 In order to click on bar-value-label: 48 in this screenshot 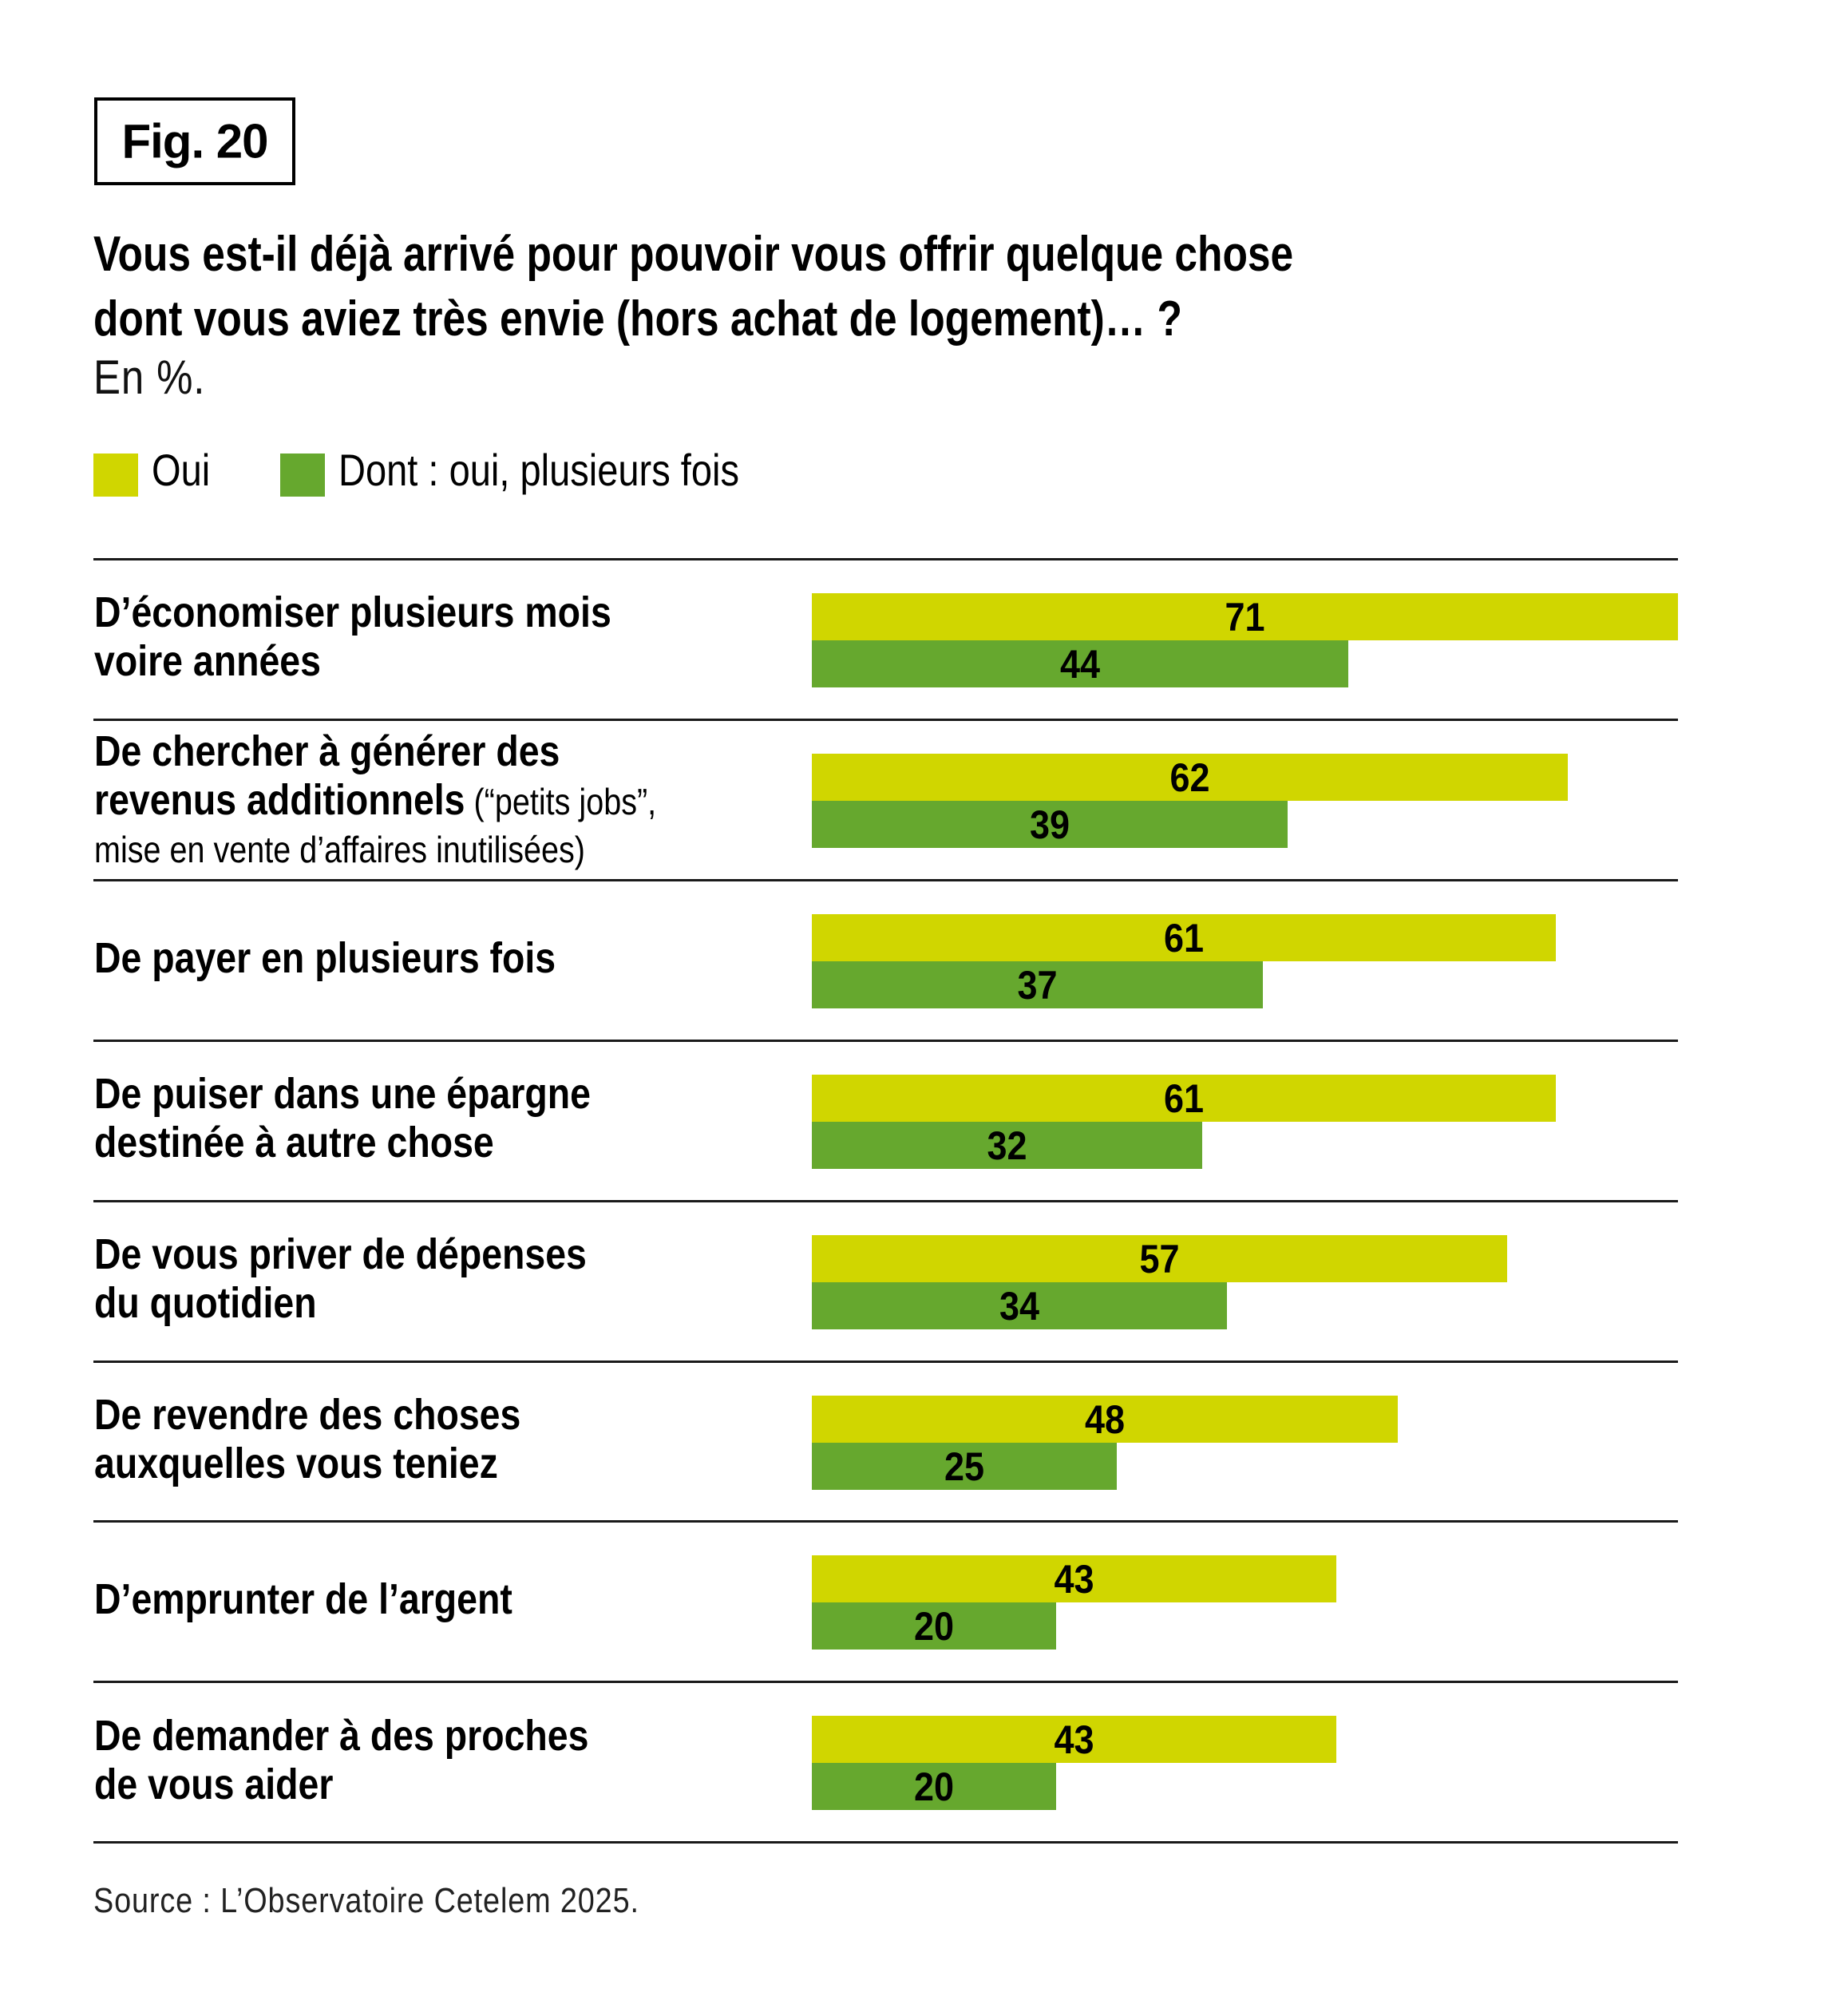, I will do `click(1105, 1419)`.